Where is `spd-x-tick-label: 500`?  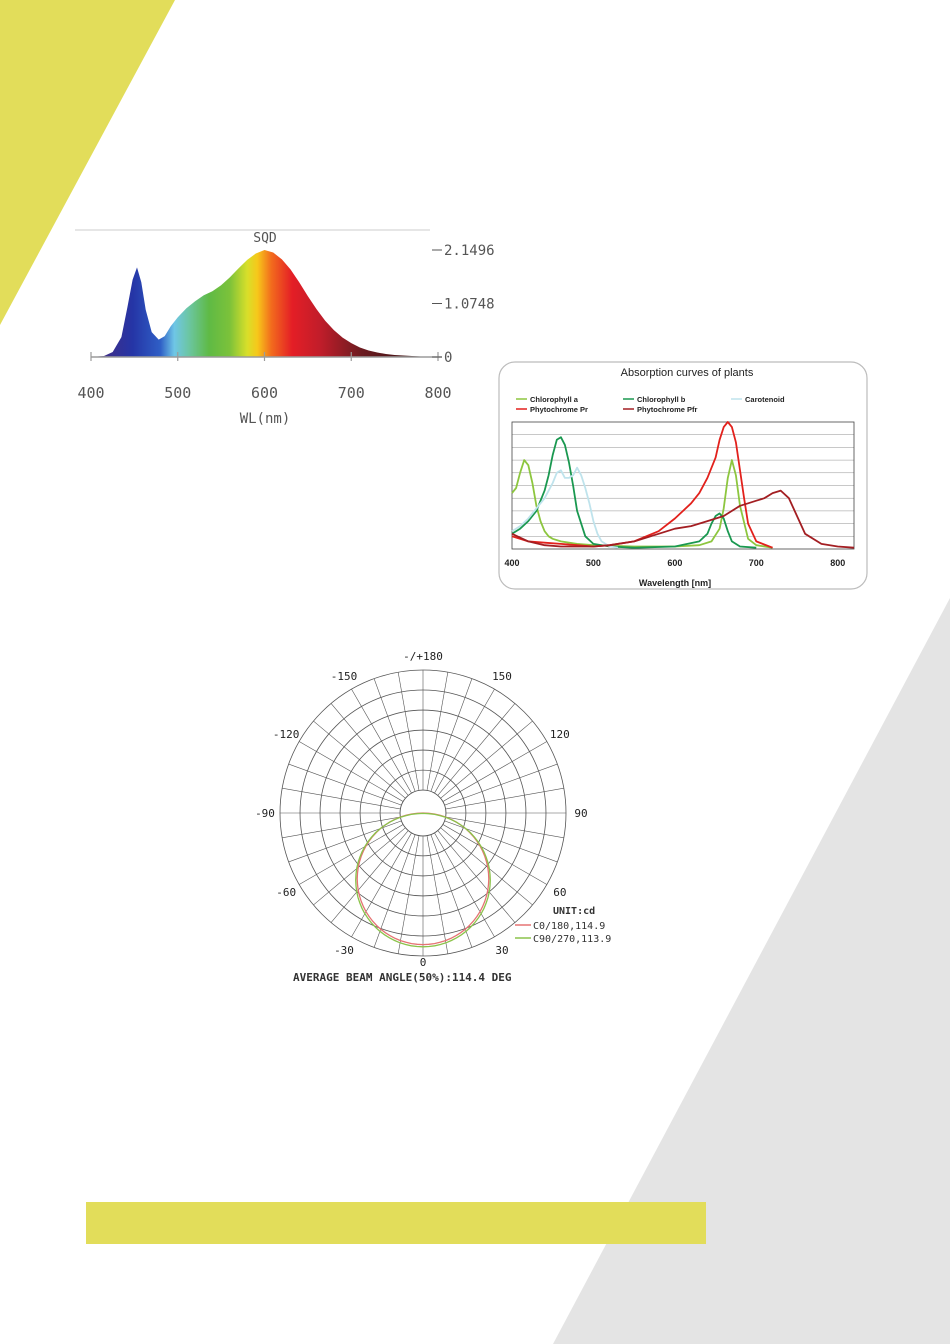 spd-x-tick-label: 500 is located at coordinates (177, 393).